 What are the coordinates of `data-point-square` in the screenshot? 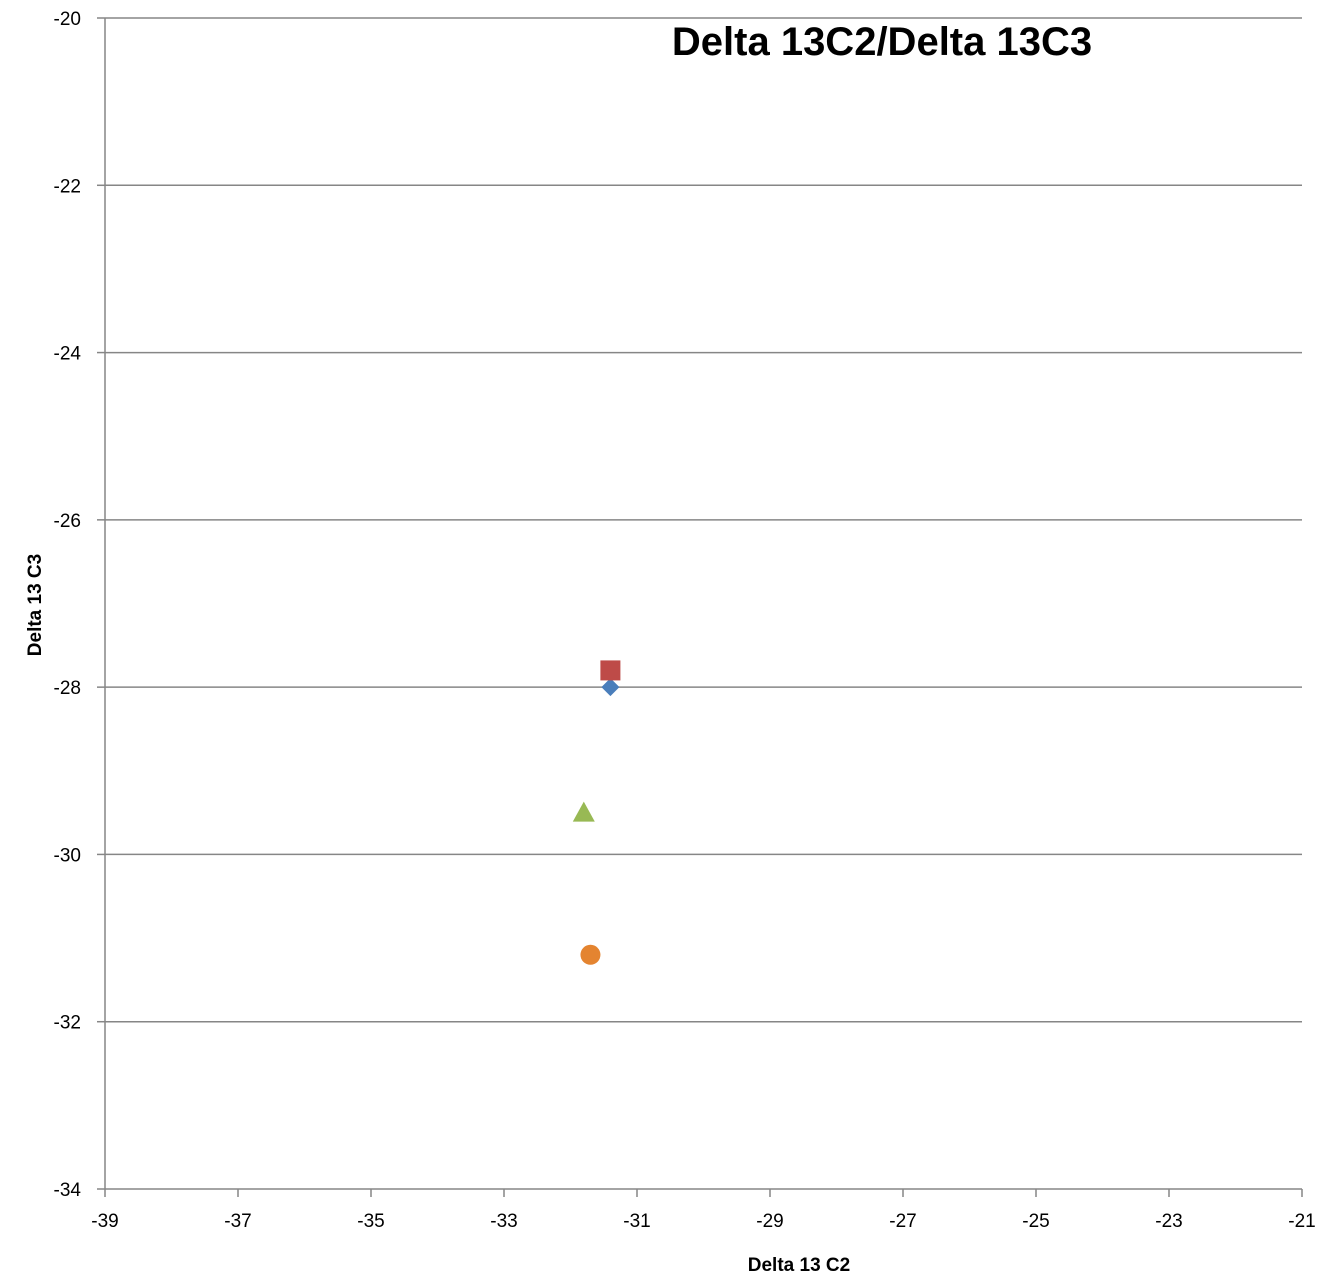 It's located at (610, 670).